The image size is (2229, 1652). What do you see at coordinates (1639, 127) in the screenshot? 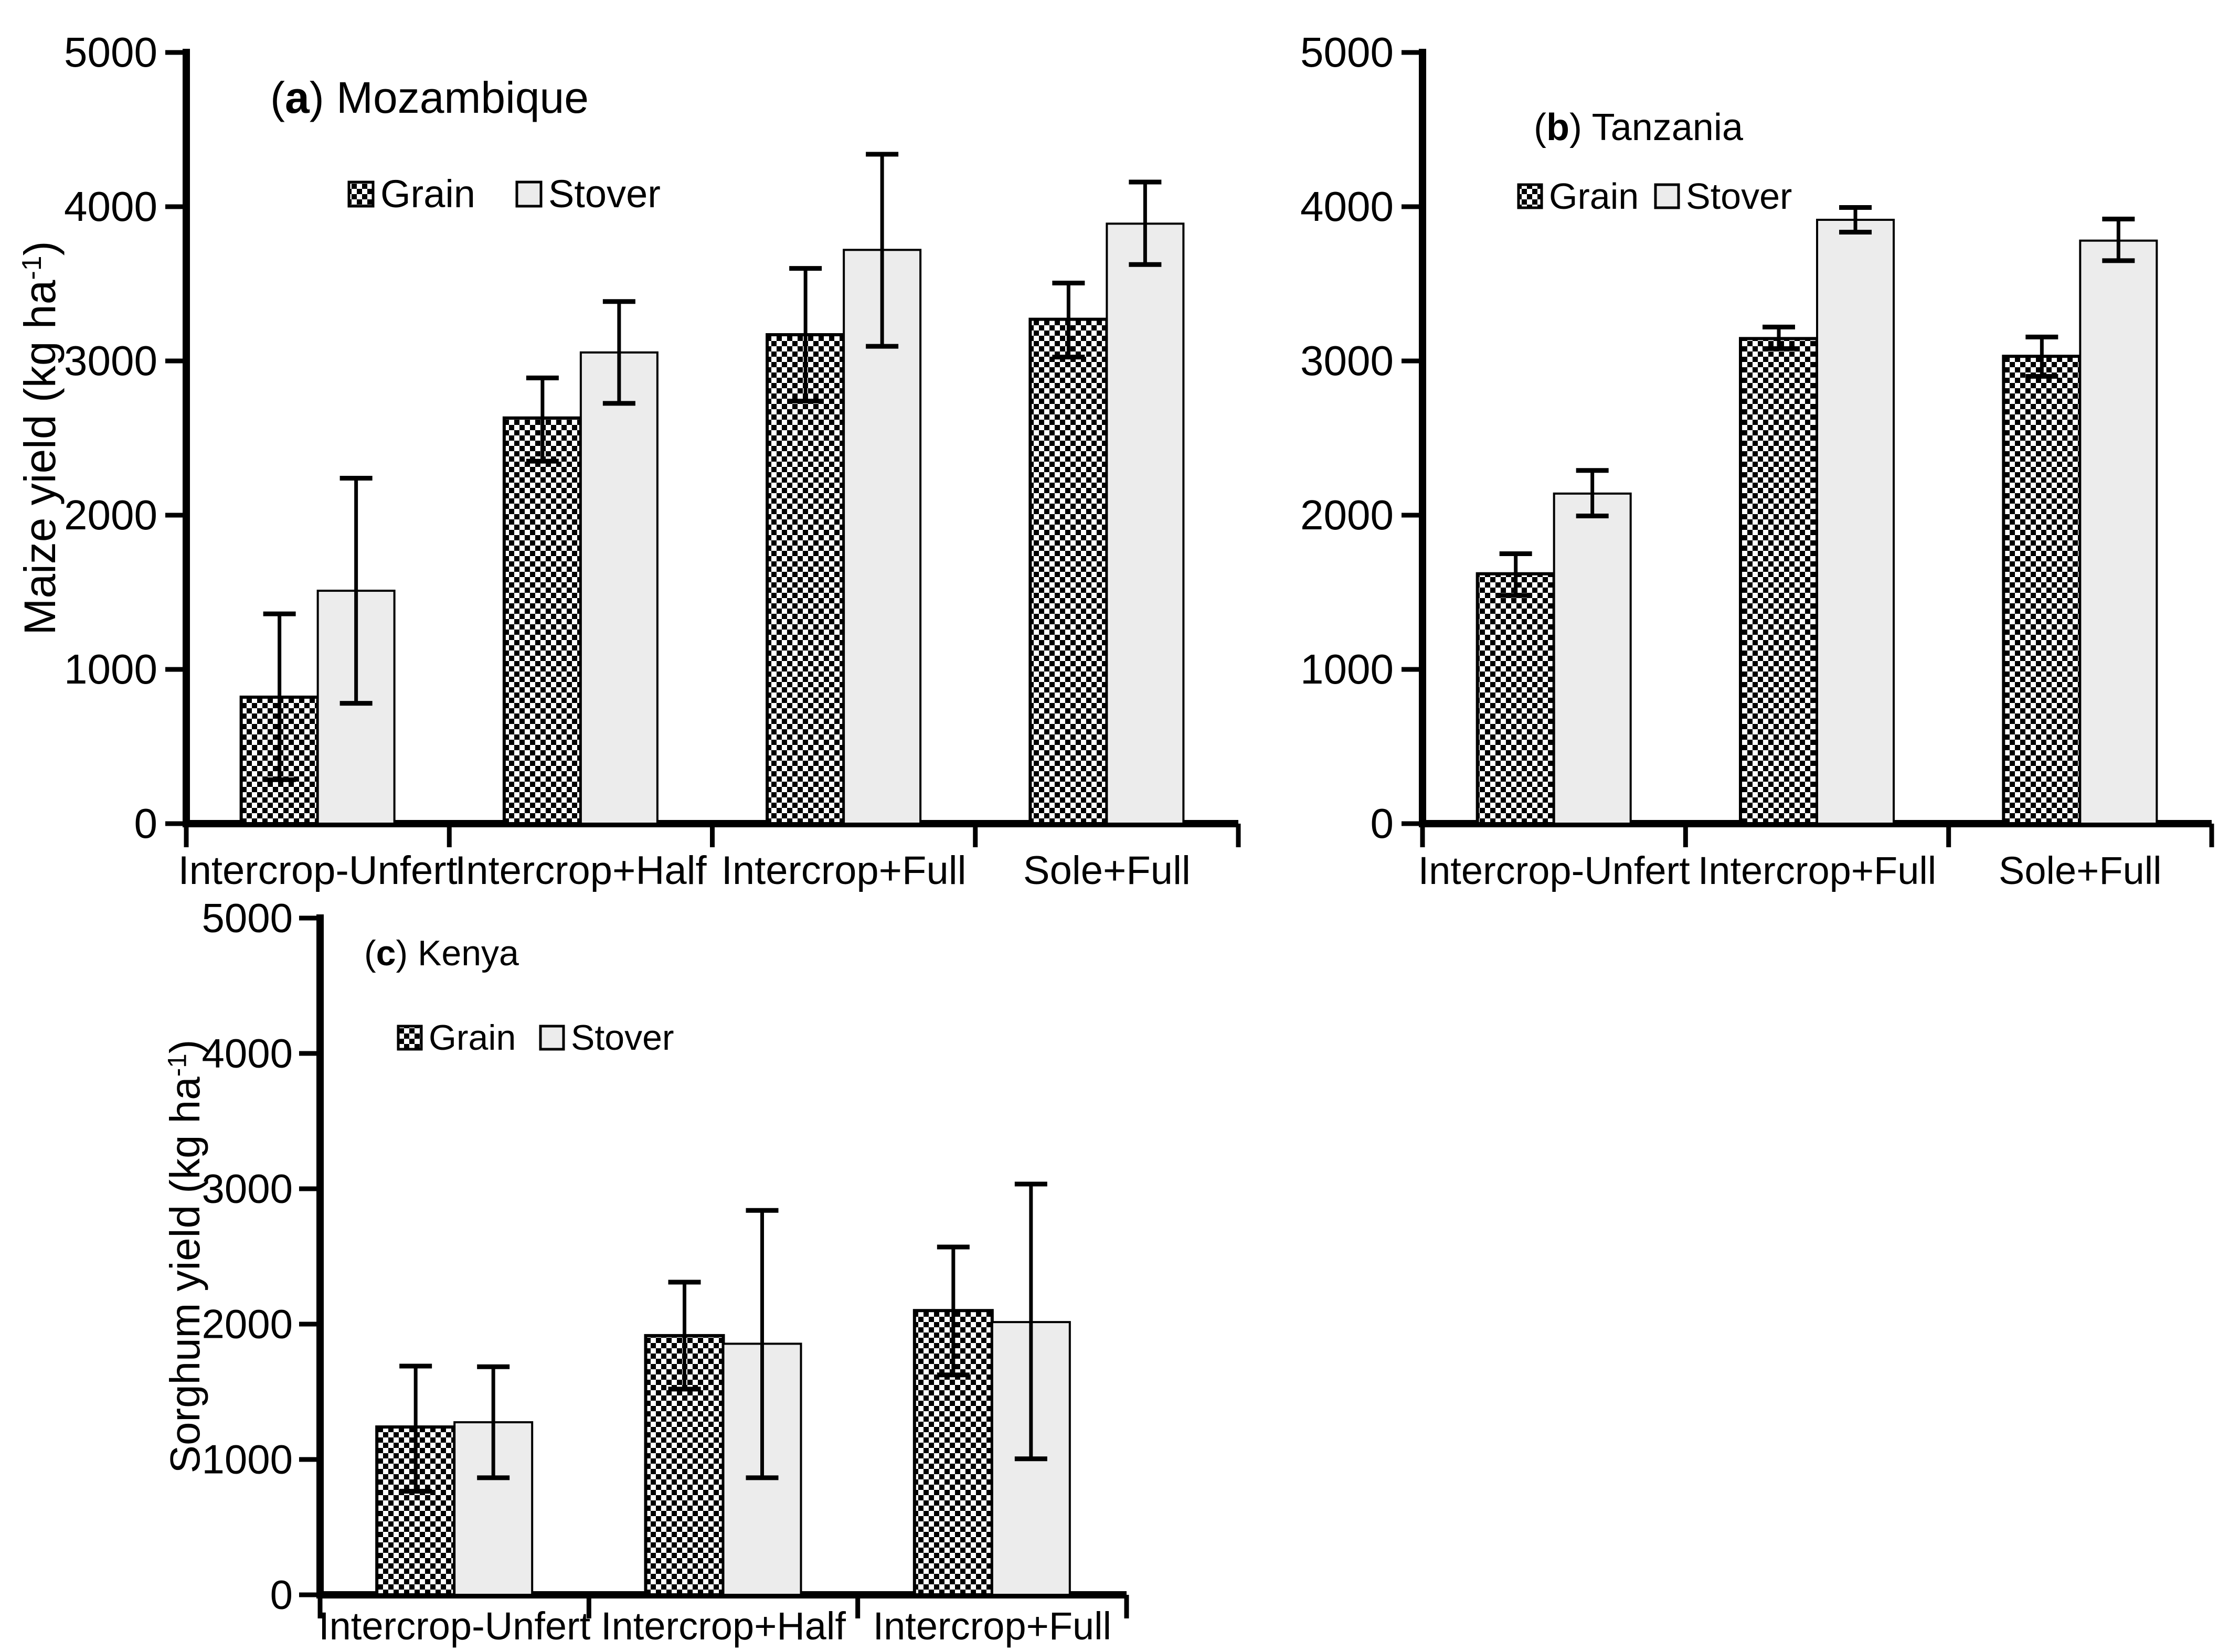
I see `panel-title: (b) Tanzania` at bounding box center [1639, 127].